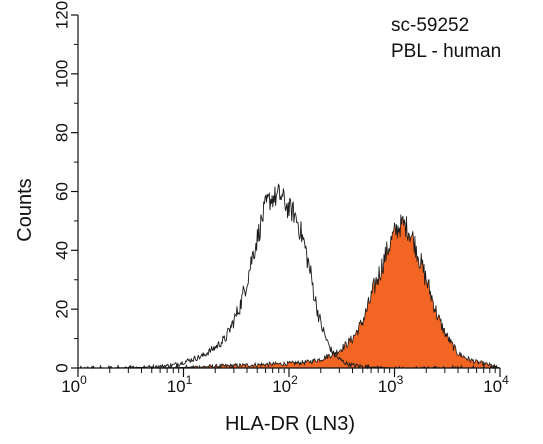 This screenshot has height=444, width=543. Describe the element at coordinates (25, 209) in the screenshot. I see `y-axis-title: Counts` at that location.